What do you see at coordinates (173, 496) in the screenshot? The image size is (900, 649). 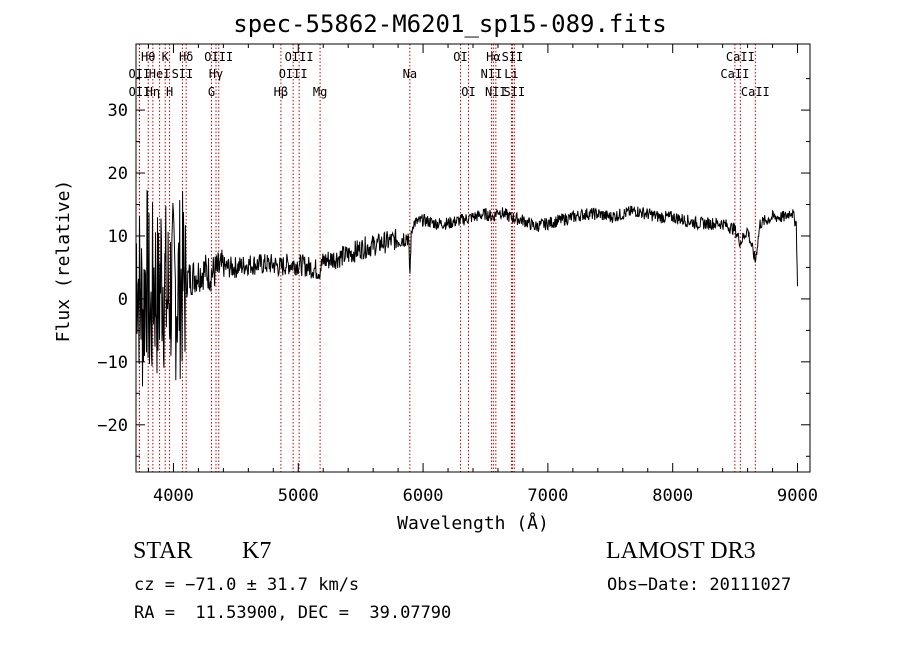 I see `x-tick-label: 4000` at bounding box center [173, 496].